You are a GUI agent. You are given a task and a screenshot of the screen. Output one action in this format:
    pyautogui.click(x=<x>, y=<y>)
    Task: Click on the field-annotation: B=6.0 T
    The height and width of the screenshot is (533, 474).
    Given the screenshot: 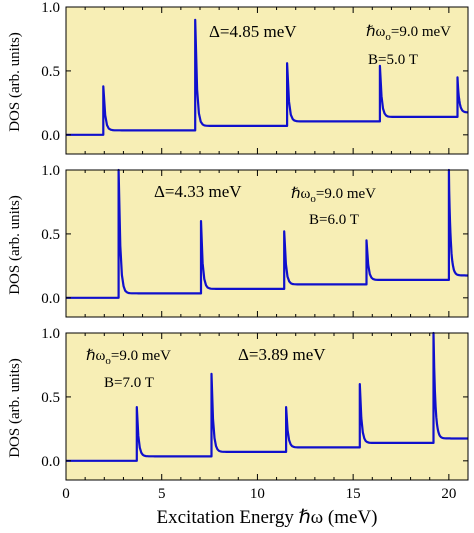 What is the action you would take?
    pyautogui.click(x=334, y=220)
    